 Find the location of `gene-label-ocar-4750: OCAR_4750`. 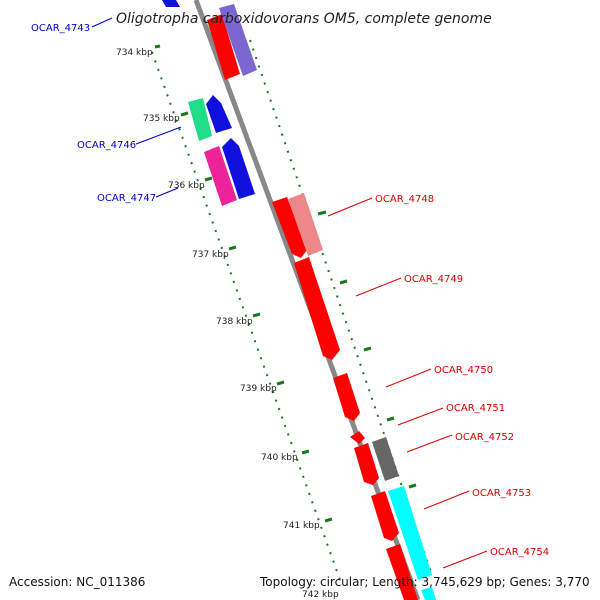

gene-label-ocar-4750: OCAR_4750 is located at coordinates (463, 370).